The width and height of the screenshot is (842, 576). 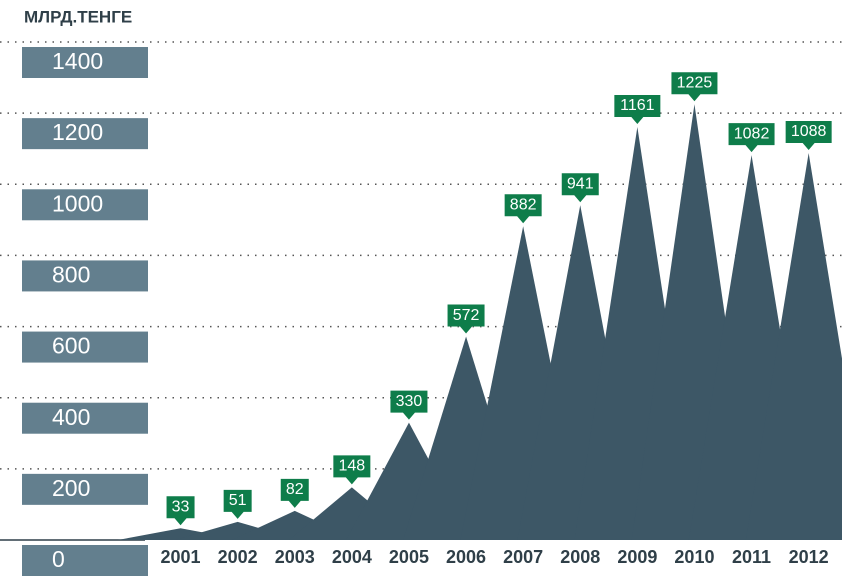 What do you see at coordinates (409, 557) in the screenshot?
I see `x-tick-label: 2005` at bounding box center [409, 557].